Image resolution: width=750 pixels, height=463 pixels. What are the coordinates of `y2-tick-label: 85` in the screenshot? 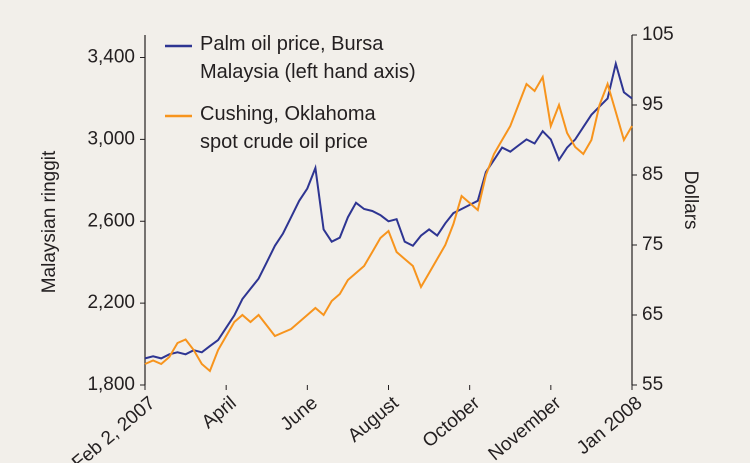 It's located at (652, 174).